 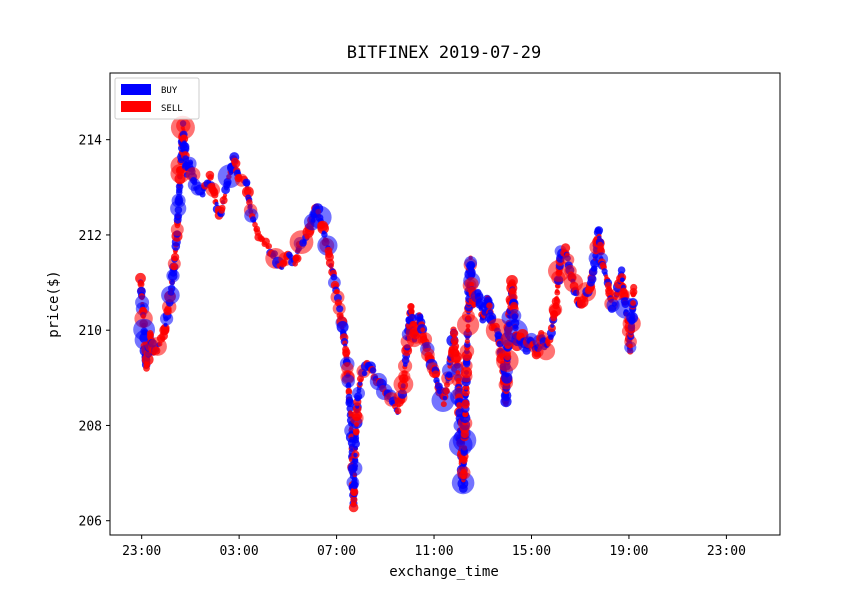 What do you see at coordinates (531, 551) in the screenshot?
I see `x-tick-label: 15:00` at bounding box center [531, 551].